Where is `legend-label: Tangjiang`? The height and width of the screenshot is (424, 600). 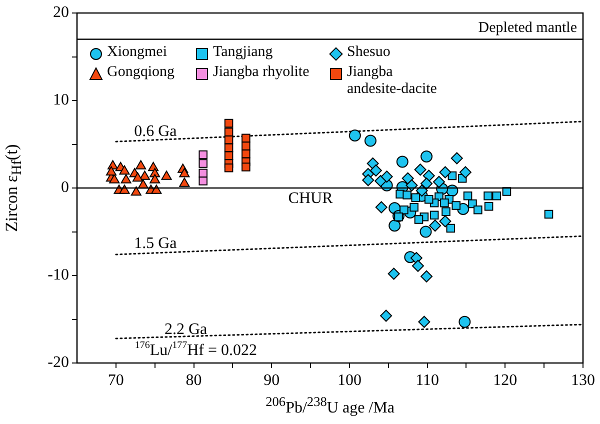
legend-label: Tangjiang is located at coordinates (243, 52).